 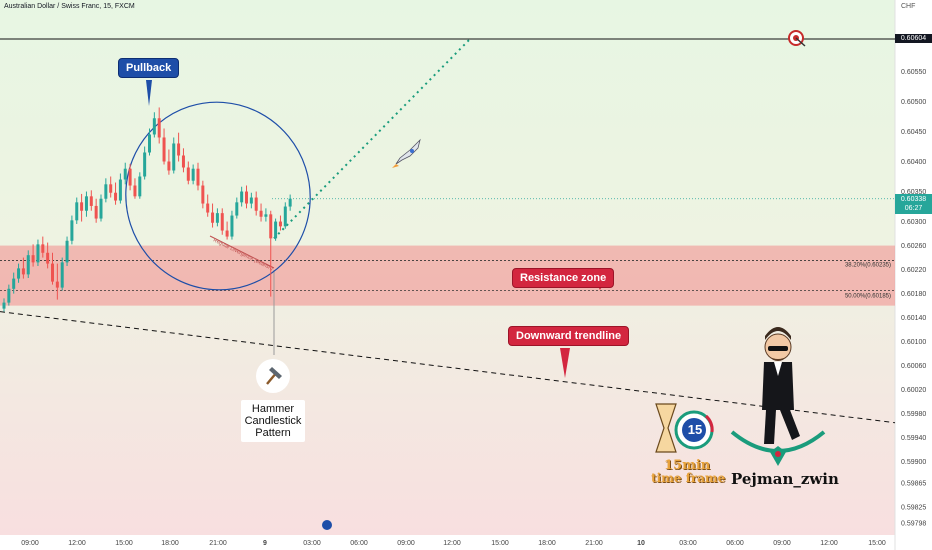 I want to click on projection-path, so click(x=372, y=139).